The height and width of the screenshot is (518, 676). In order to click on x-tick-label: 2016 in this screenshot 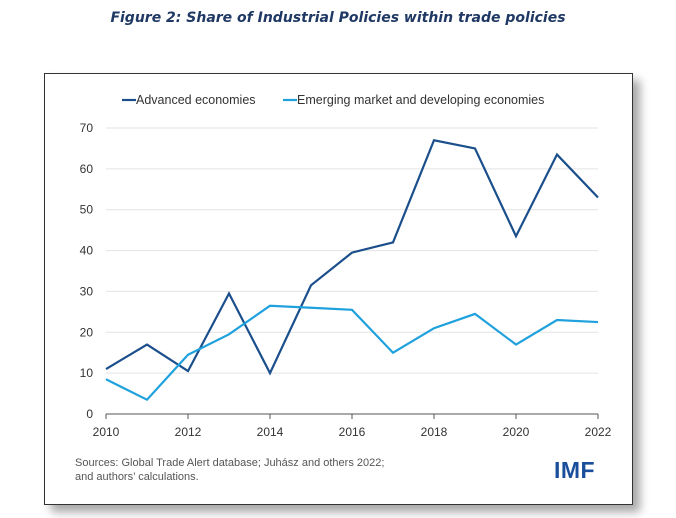, I will do `click(352, 432)`.